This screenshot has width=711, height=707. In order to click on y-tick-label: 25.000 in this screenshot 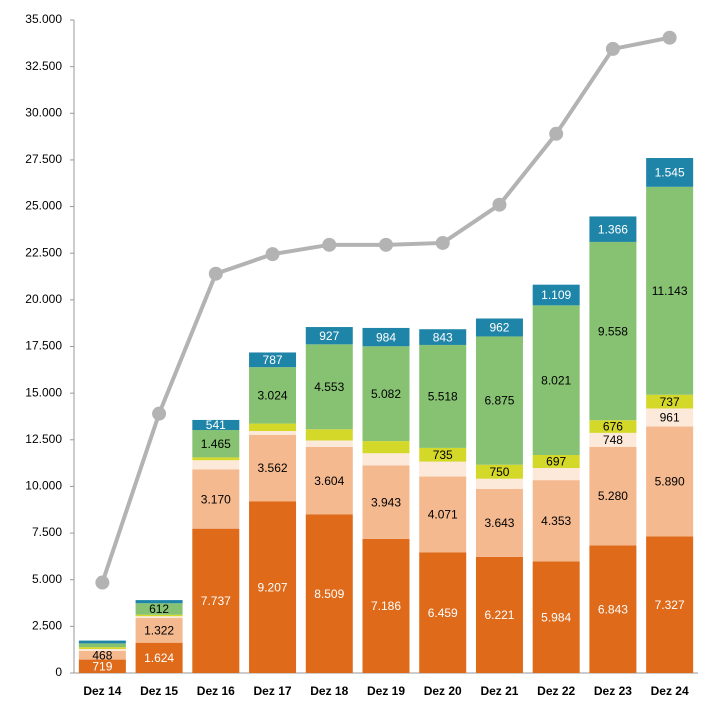, I will do `click(43, 206)`.